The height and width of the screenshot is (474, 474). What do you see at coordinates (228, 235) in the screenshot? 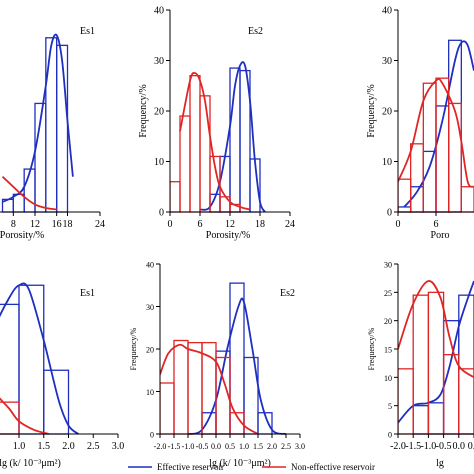
I see `x-axis-title: Porosity/%` at bounding box center [228, 235].